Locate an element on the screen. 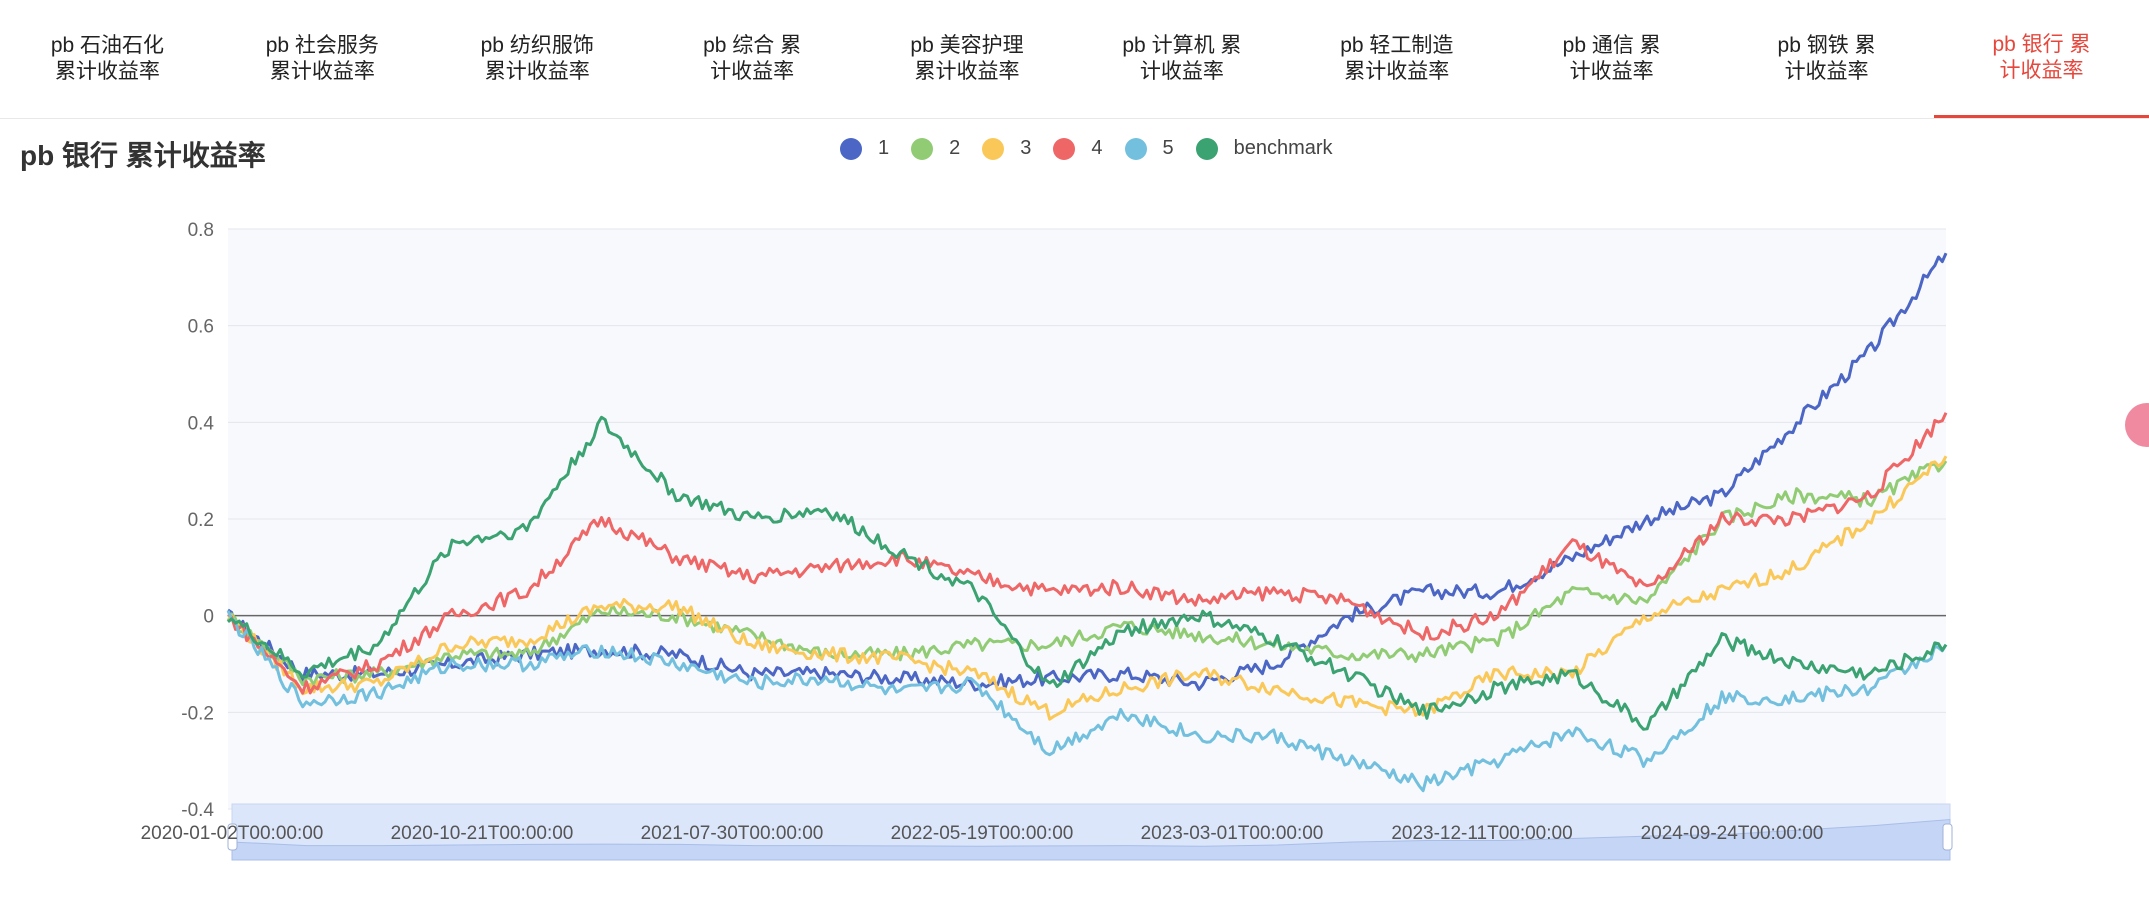 This screenshot has width=2149, height=901. tab-label-line1: pb 石油石化 is located at coordinates (107, 45).